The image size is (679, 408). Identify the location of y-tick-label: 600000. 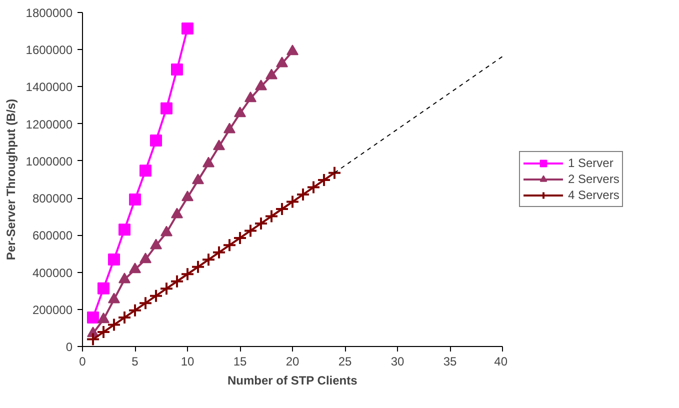
(52, 235).